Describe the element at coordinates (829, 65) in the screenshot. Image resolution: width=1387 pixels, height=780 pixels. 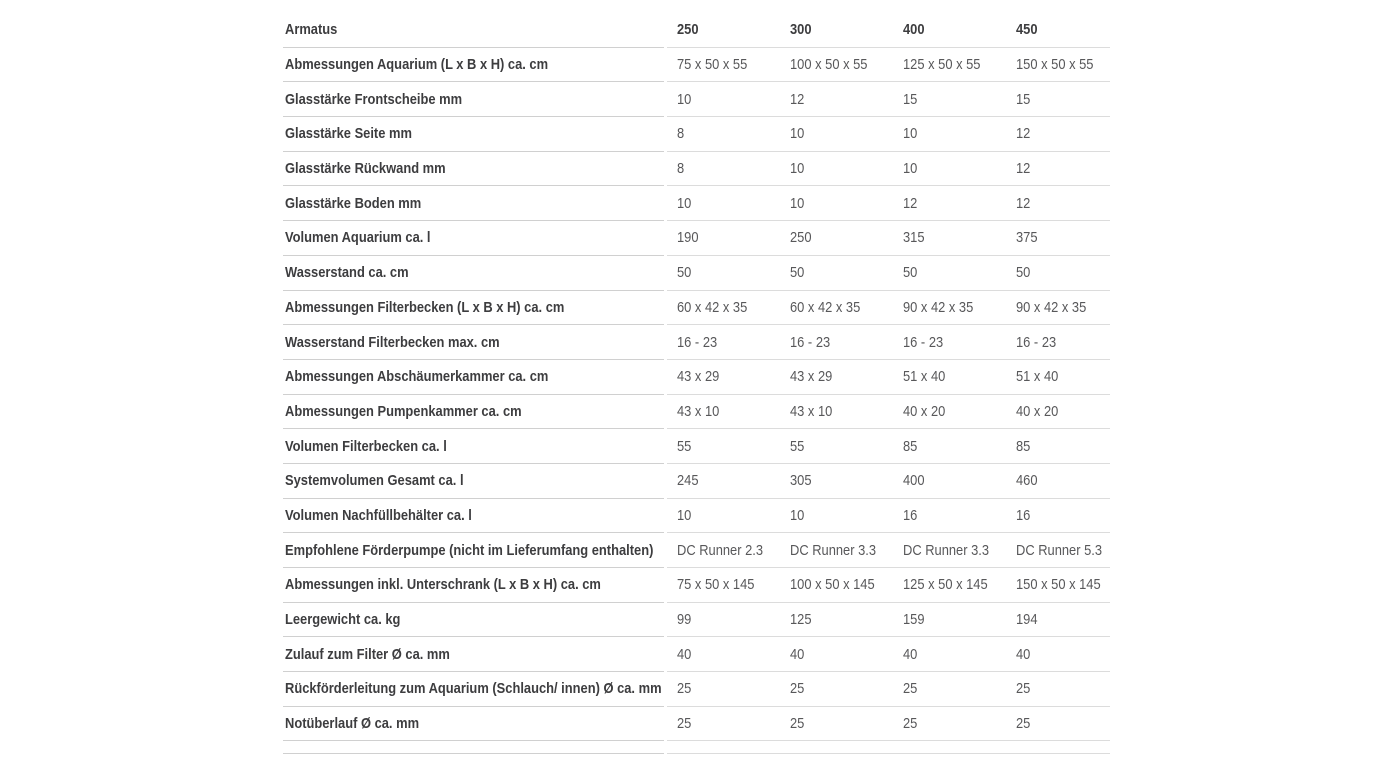
I see `cell-value-text: 100 x 50 x 55` at that location.